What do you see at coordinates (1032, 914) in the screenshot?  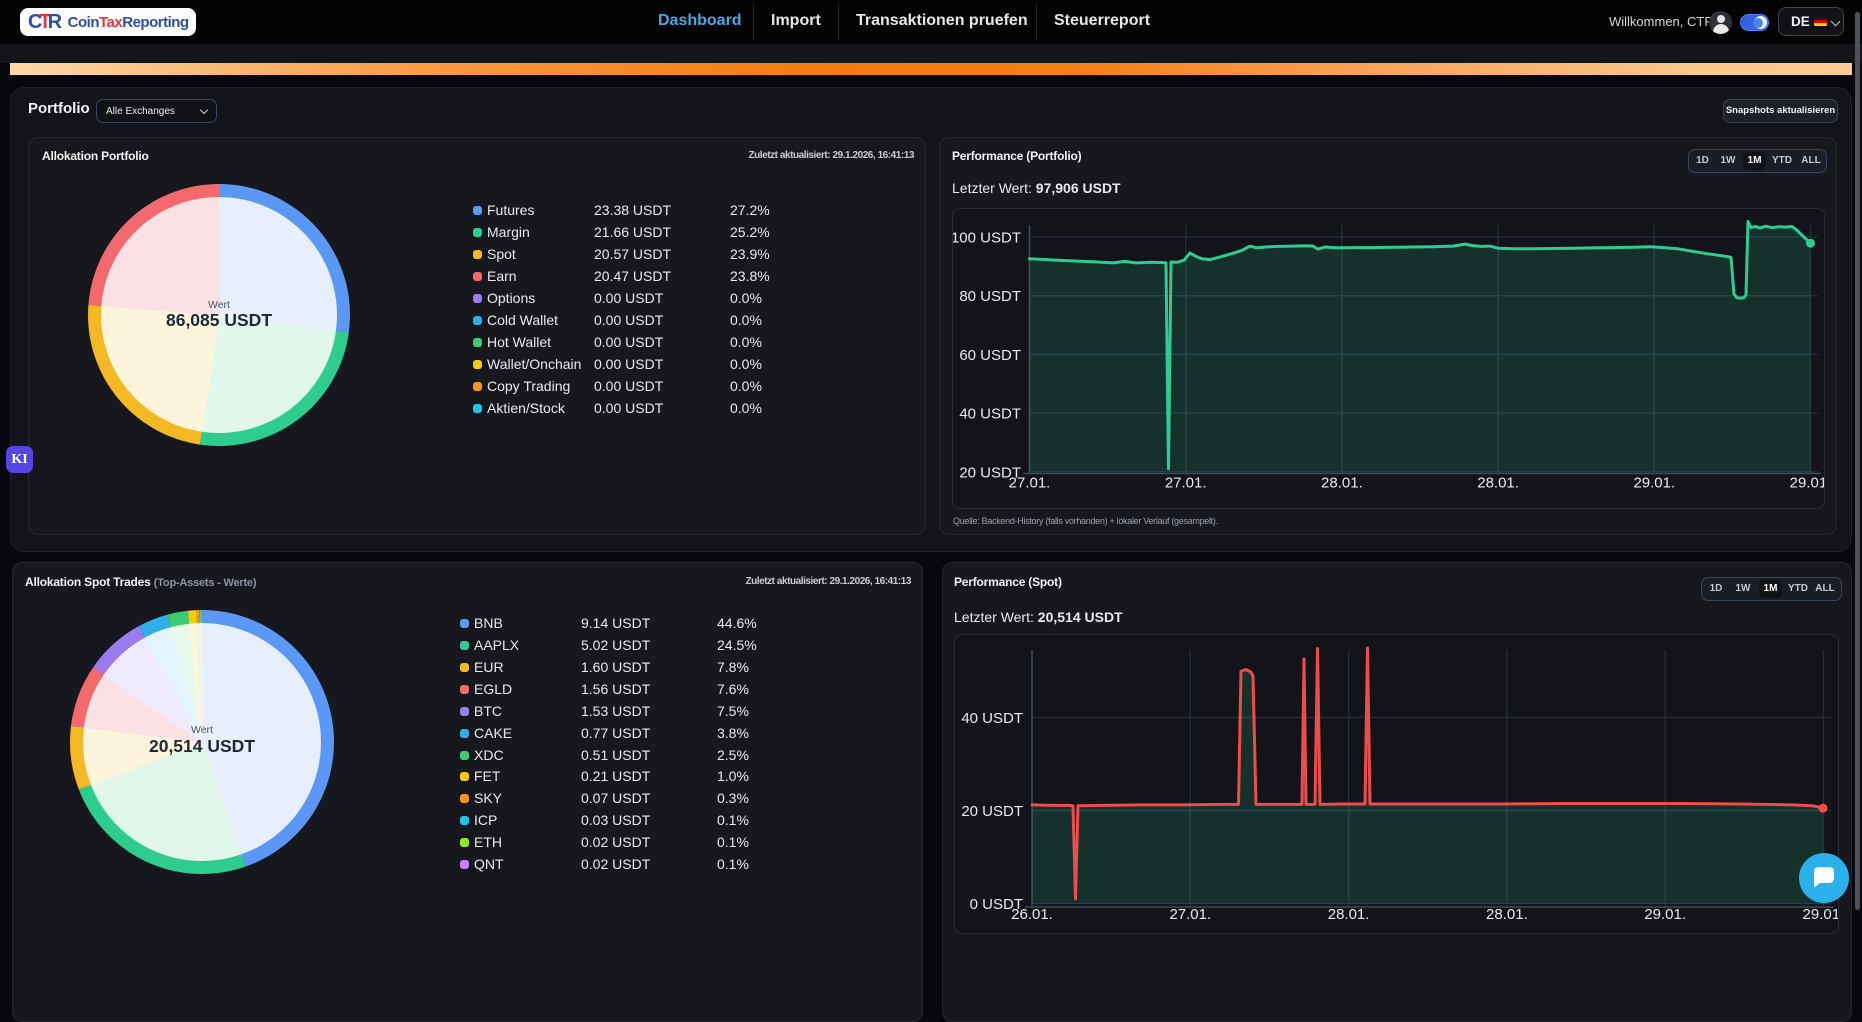 I see `svg-text: 26.01.` at bounding box center [1032, 914].